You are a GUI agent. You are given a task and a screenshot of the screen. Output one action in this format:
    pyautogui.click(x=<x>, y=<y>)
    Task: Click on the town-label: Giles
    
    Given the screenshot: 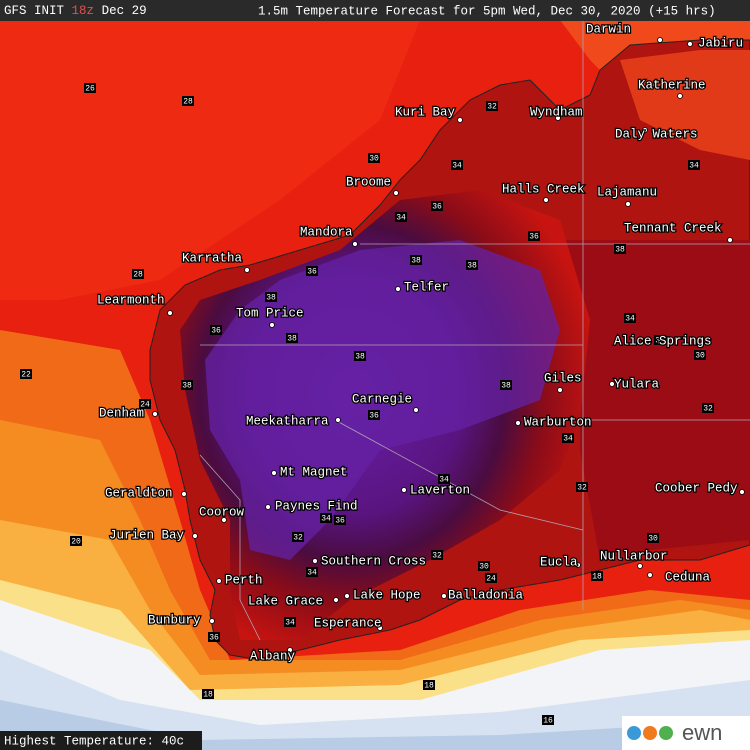 What is the action you would take?
    pyautogui.click(x=563, y=378)
    